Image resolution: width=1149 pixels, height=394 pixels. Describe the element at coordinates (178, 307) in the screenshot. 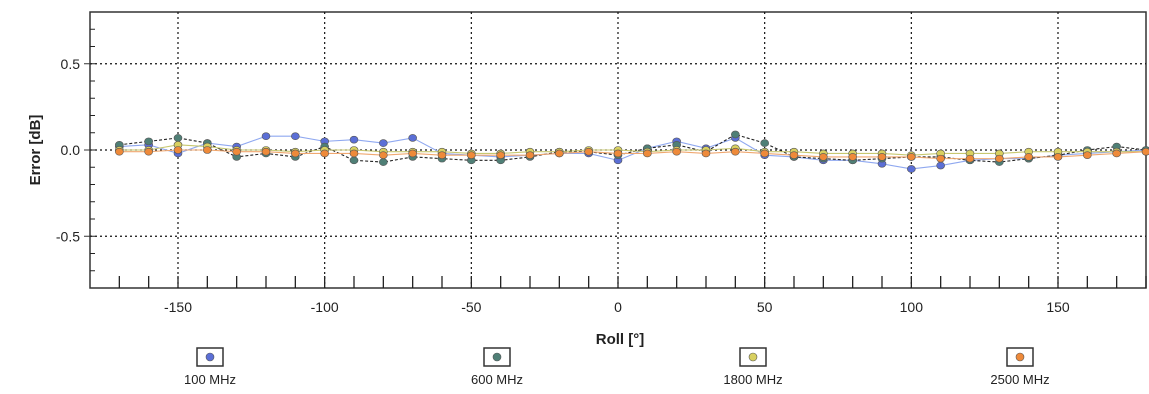

I see `x-tick-label: -150` at that location.